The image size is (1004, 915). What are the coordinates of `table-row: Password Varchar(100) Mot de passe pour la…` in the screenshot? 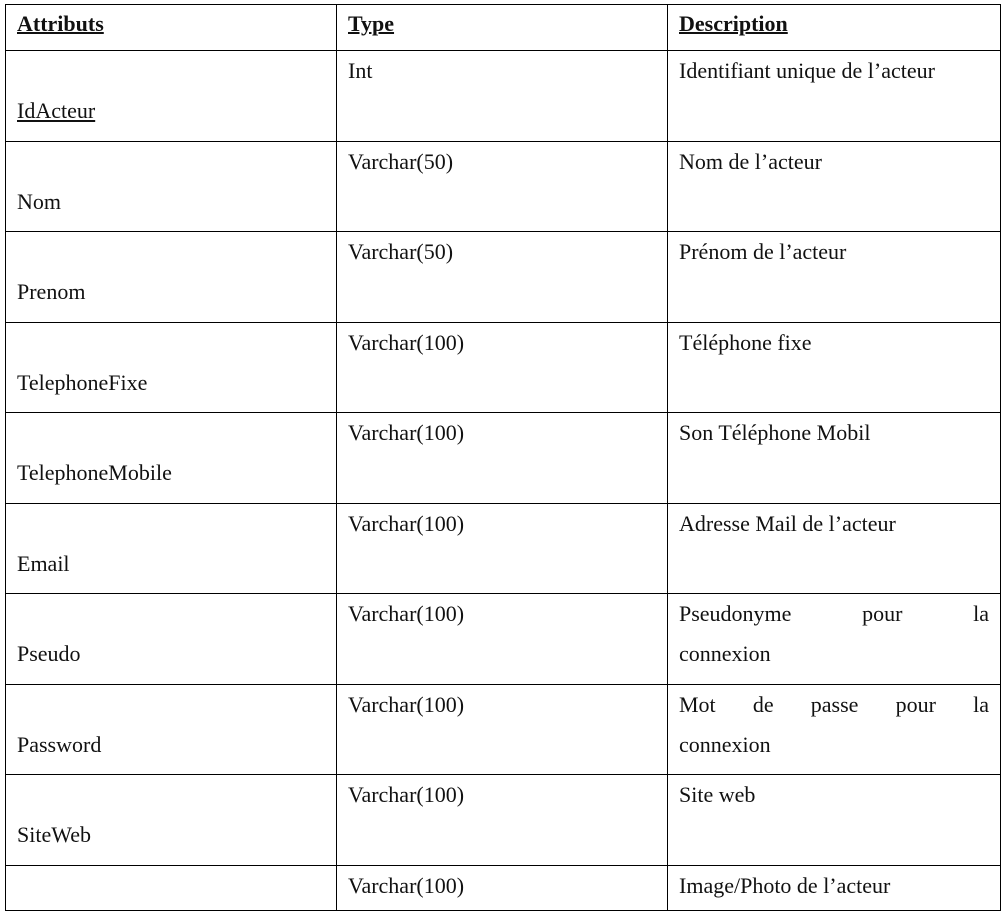 It's located at (503, 729).